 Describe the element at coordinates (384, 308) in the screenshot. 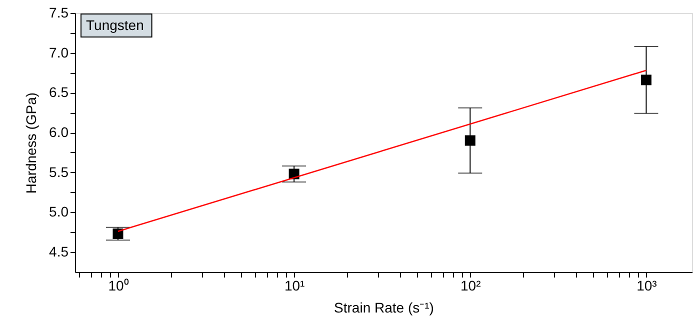

I see `x-axis-title: Strain Rate (s⁻¹)` at that location.